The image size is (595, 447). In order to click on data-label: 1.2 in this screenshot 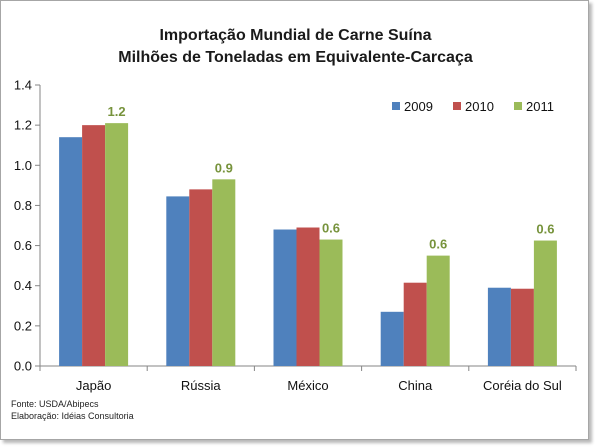, I will do `click(117, 111)`.